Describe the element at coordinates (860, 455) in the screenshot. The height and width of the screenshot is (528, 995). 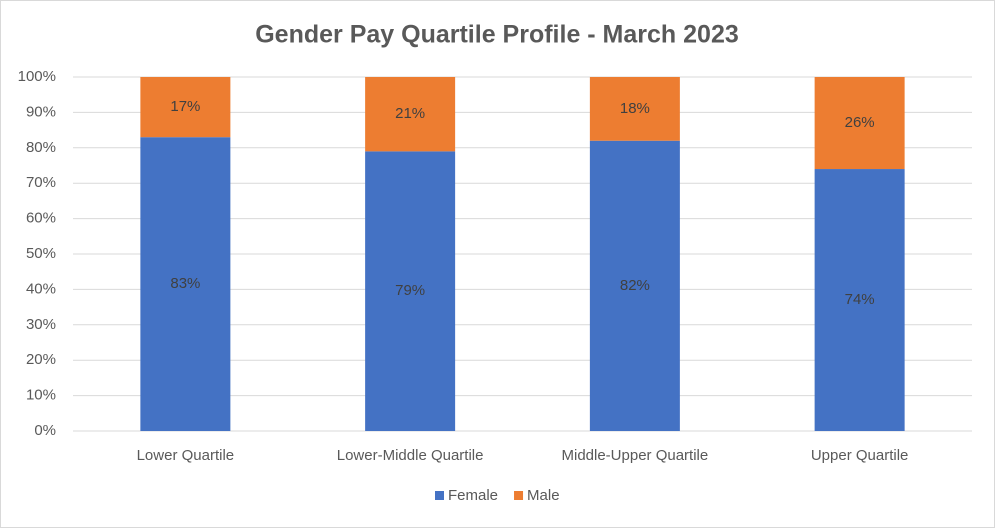
I see `x-tick-label: Upper Quartile` at that location.